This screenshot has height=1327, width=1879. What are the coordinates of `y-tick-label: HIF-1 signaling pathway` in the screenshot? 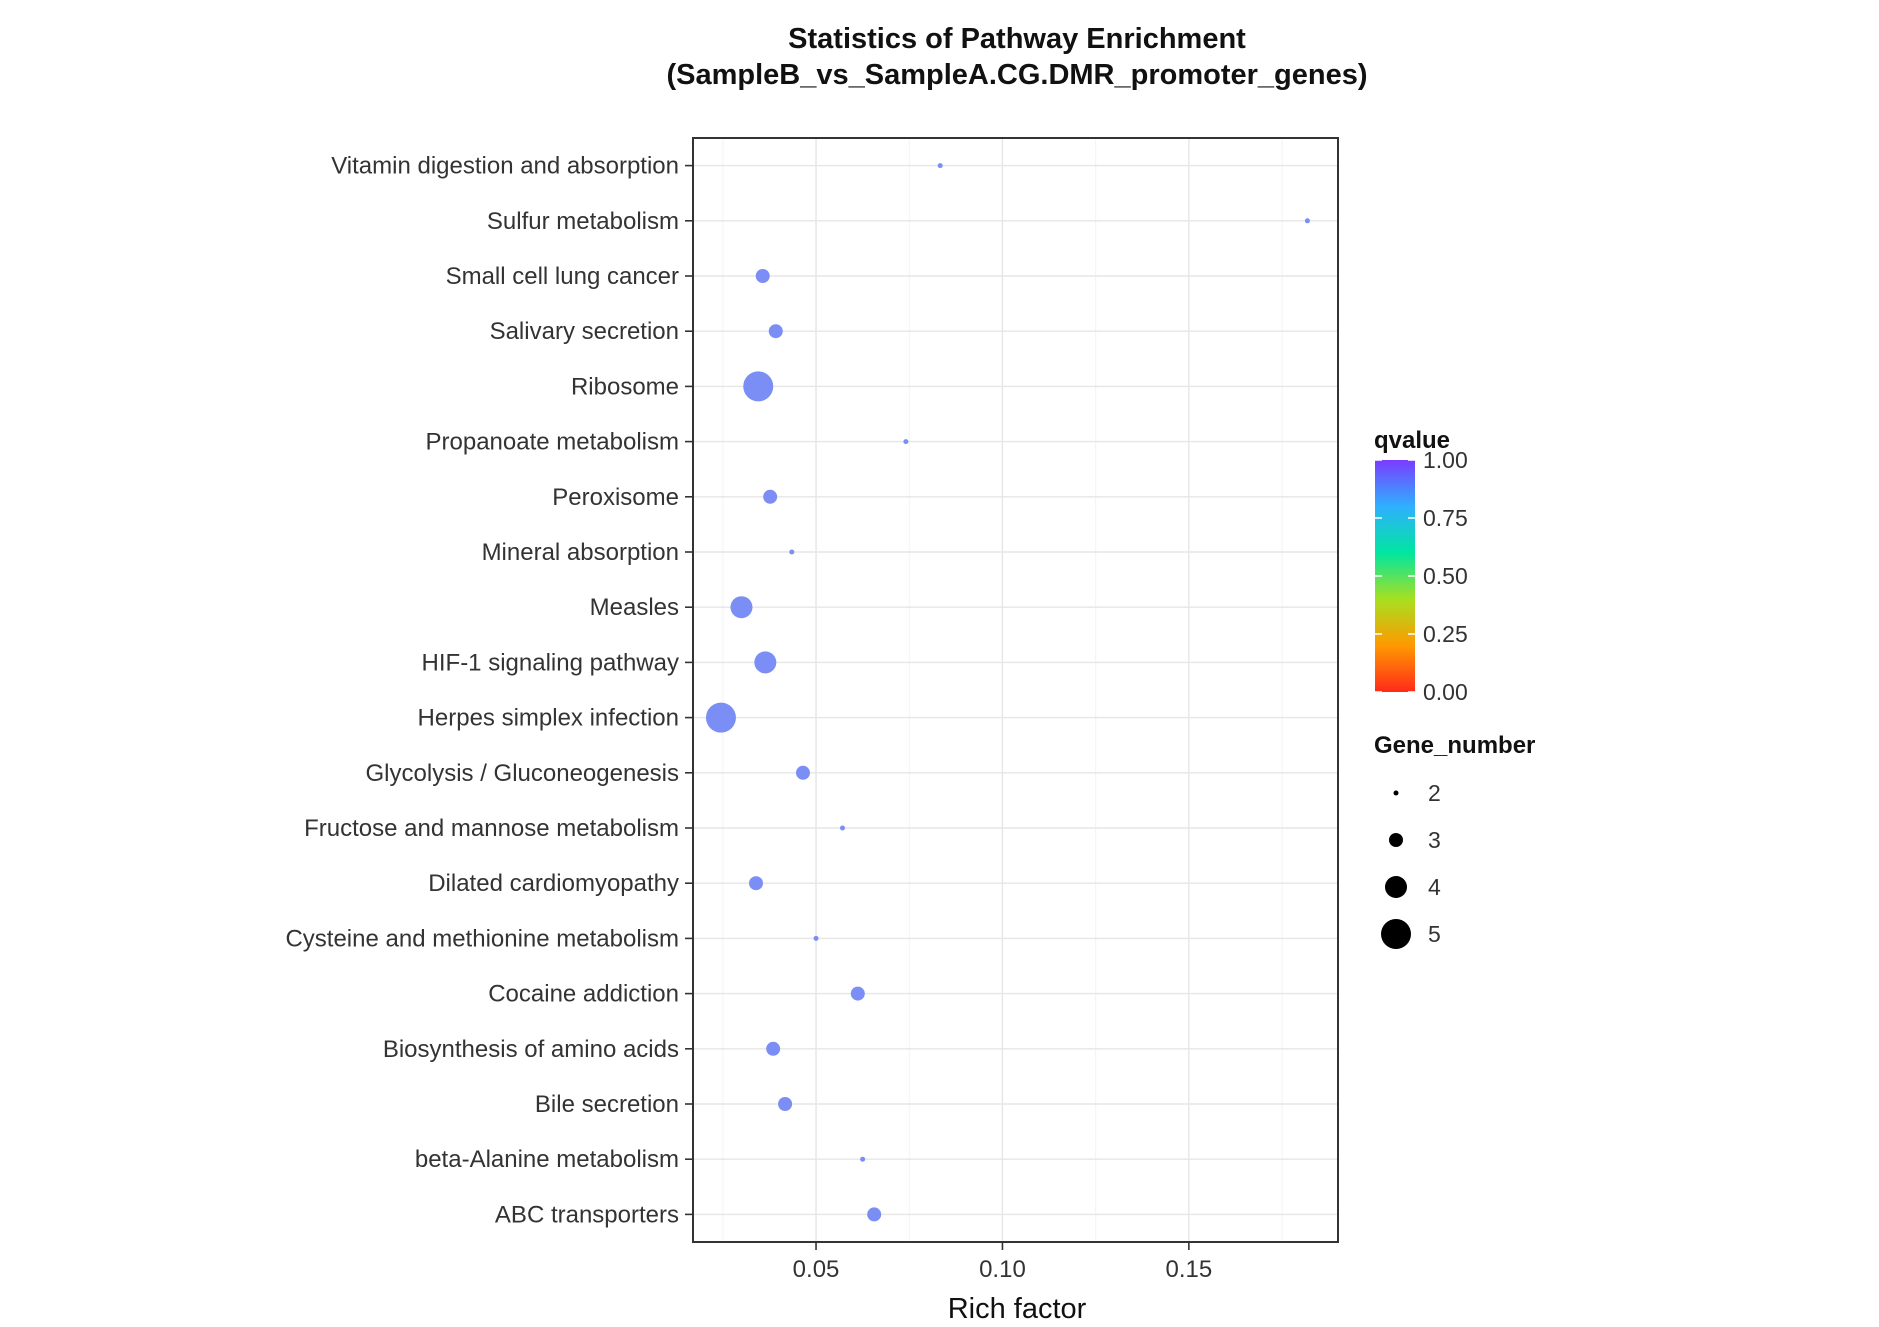 It's located at (550, 662).